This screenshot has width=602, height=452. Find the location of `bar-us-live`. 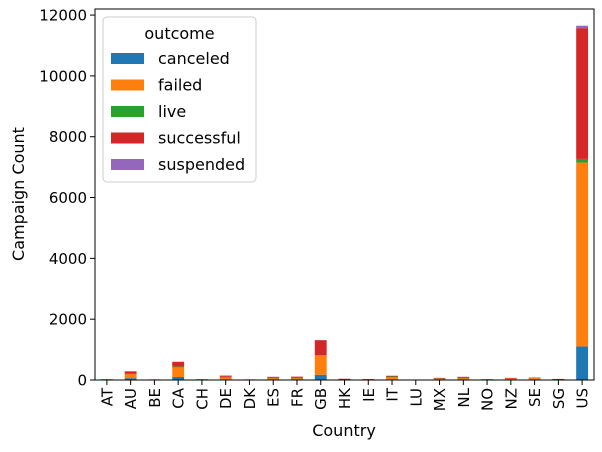

bar-us-live is located at coordinates (582, 160).